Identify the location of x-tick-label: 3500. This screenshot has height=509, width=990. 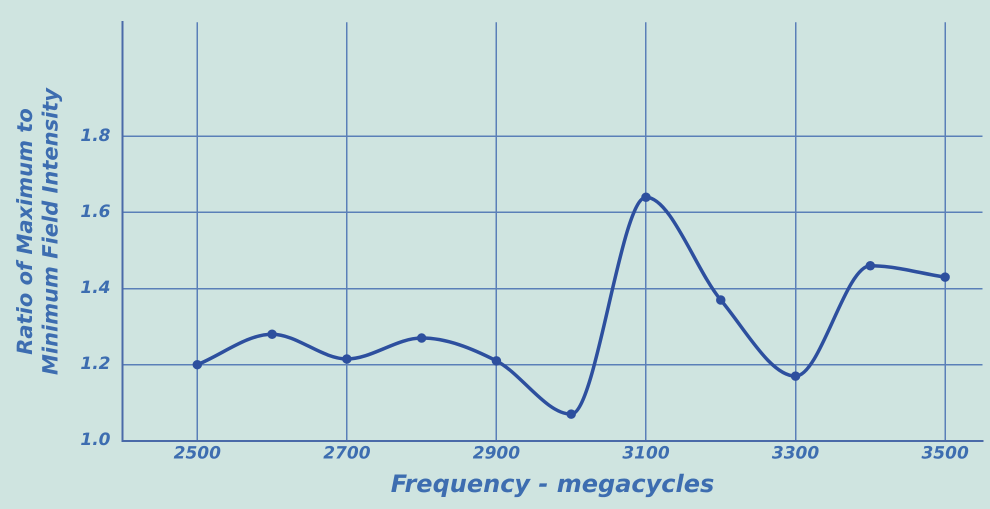
(945, 453).